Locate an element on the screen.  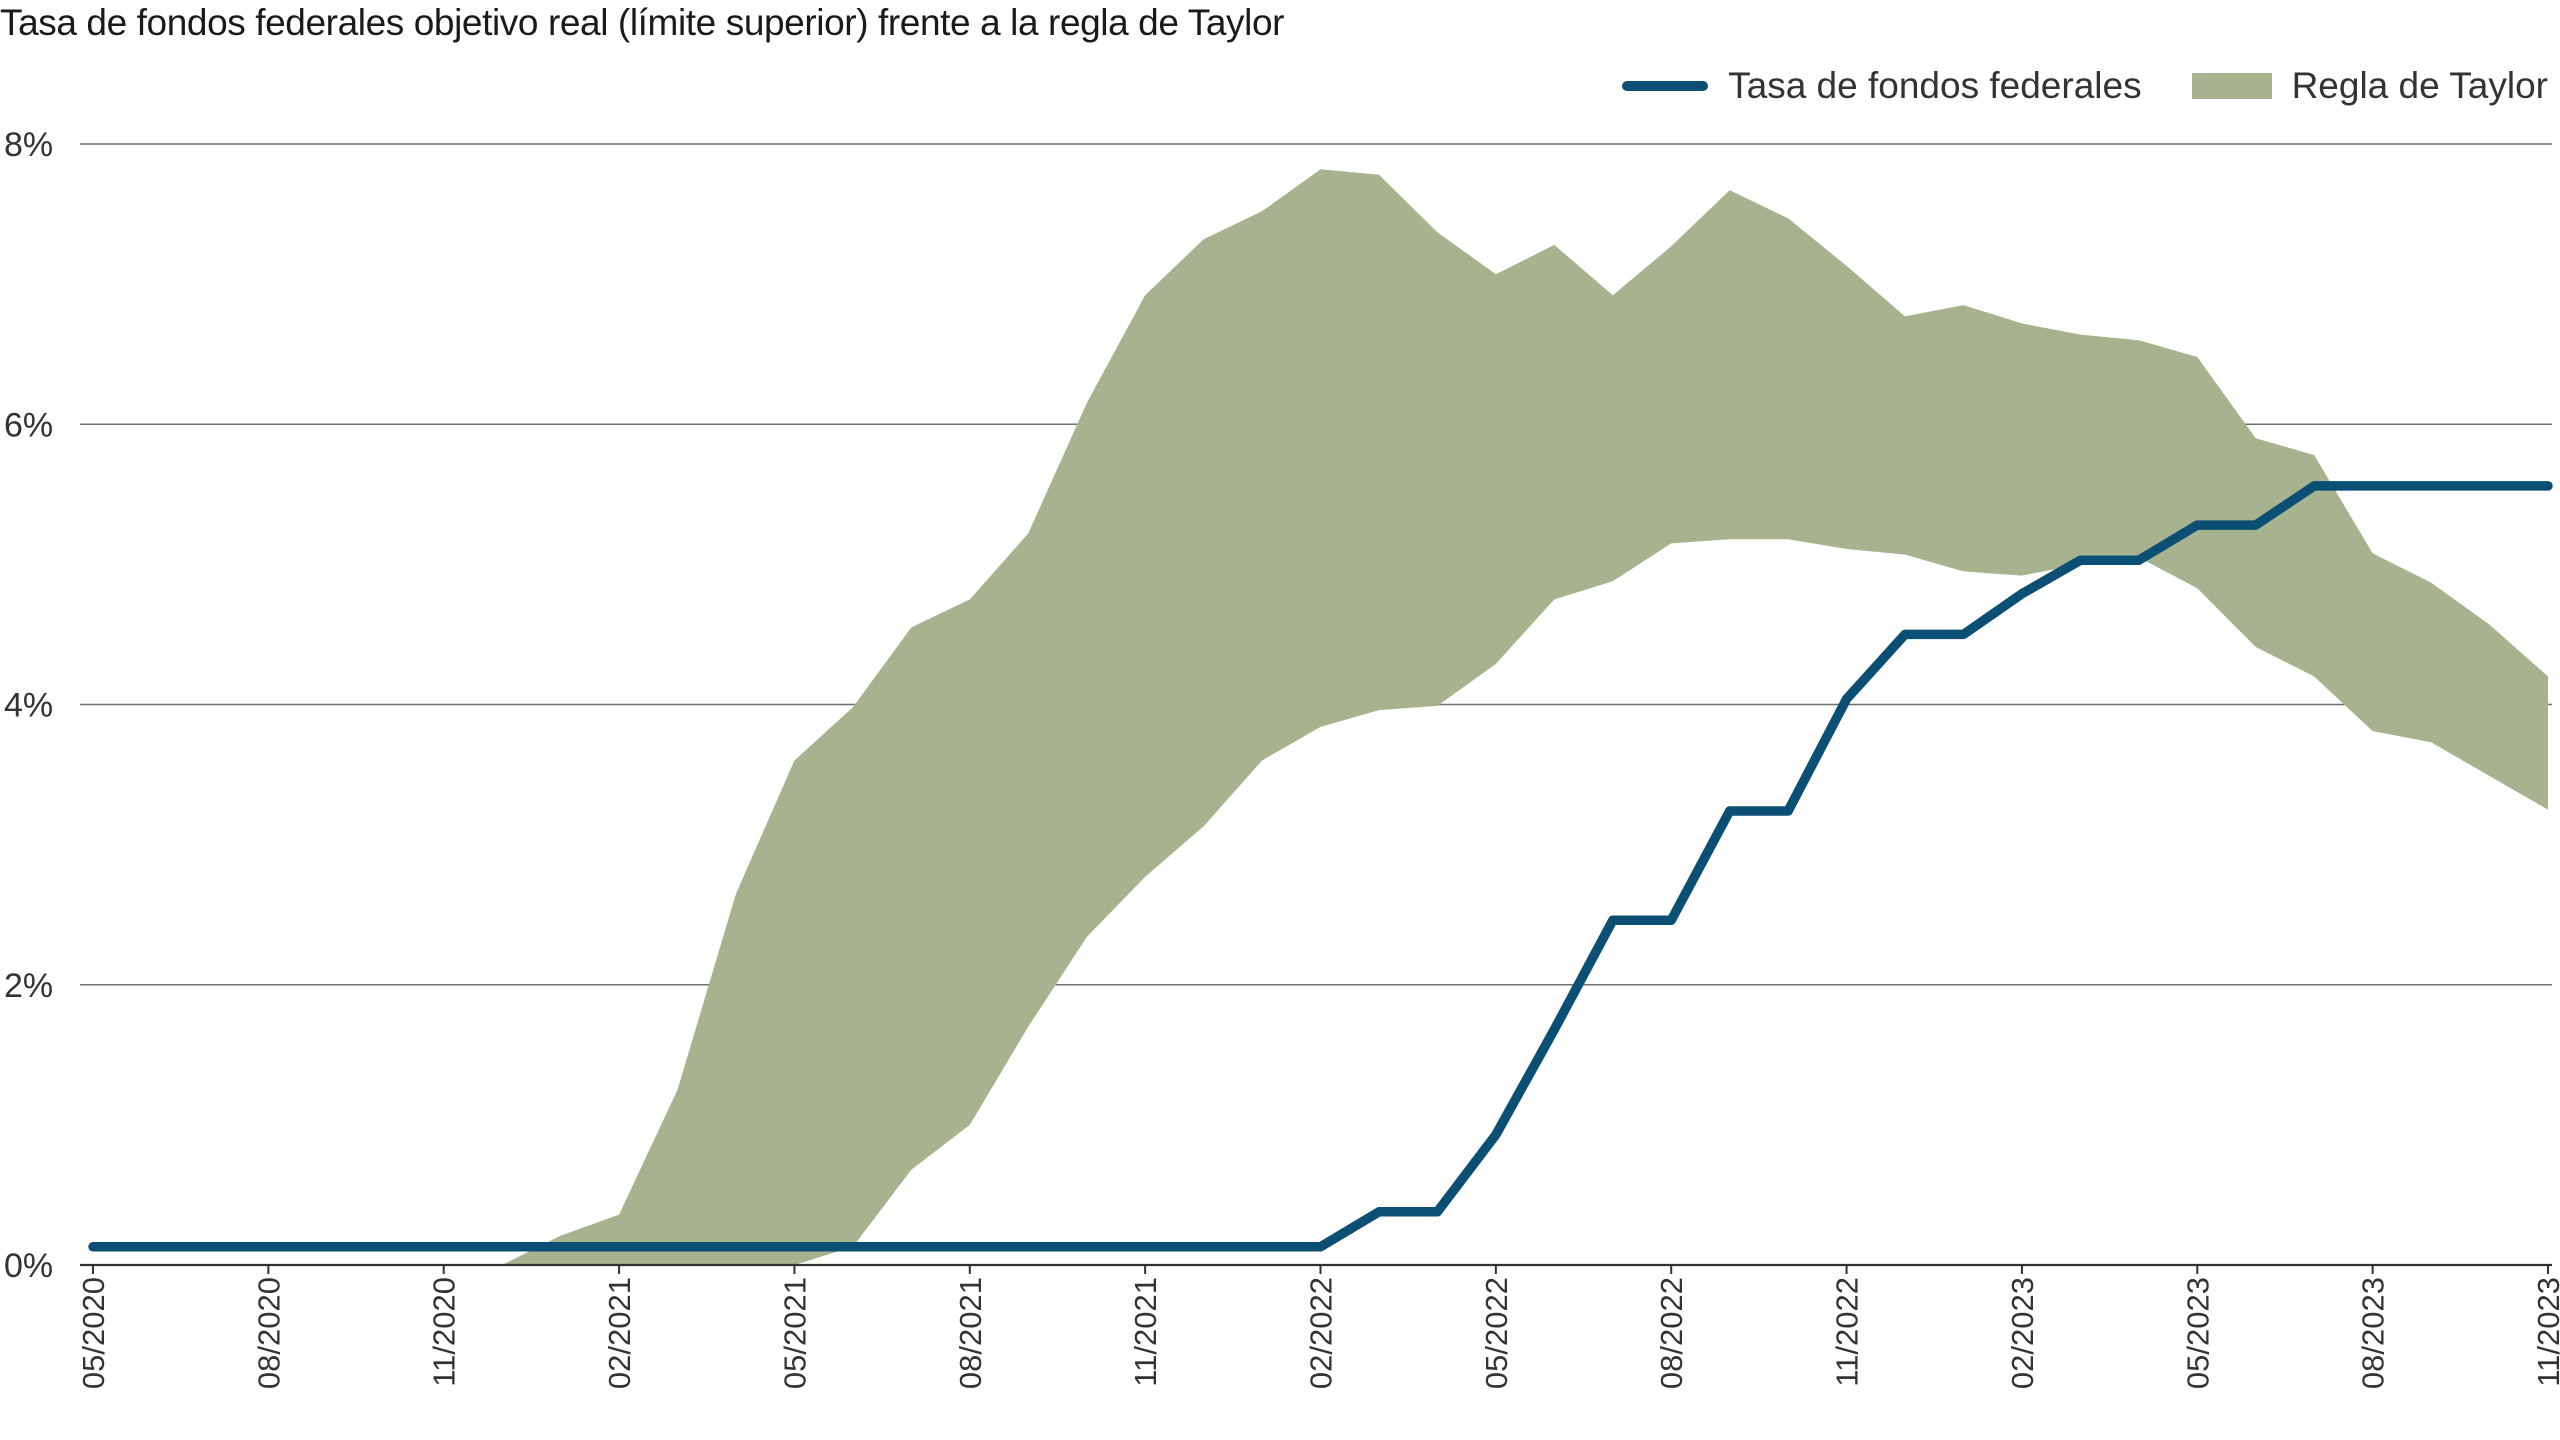
legend-item-fed-funds: Tasa de fondos federales is located at coordinates (1882, 86).